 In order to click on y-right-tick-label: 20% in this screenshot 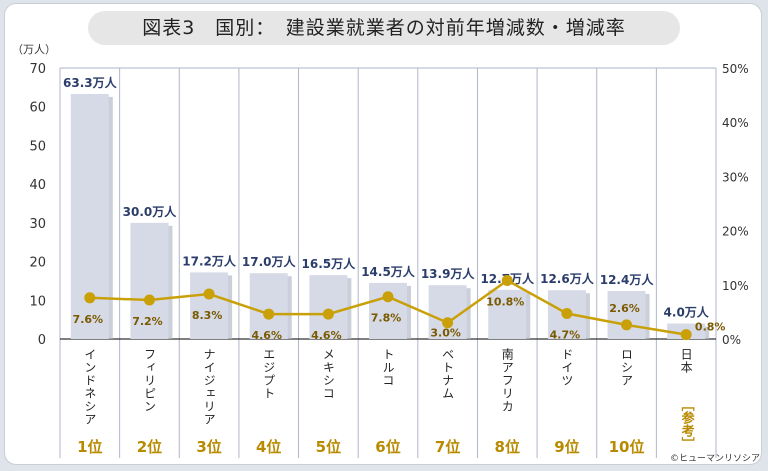, I will do `click(735, 232)`.